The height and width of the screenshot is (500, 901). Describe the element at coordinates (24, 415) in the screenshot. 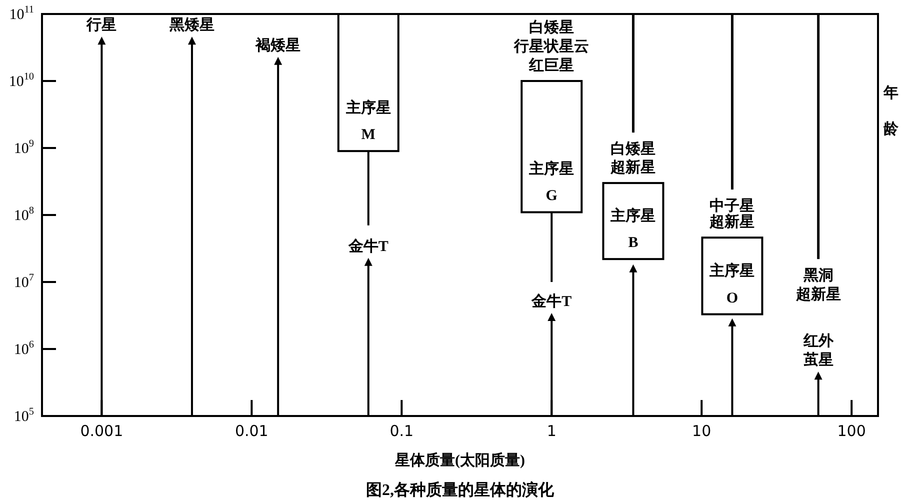

I see `y-tick-label: 10$^{5}$` at that location.